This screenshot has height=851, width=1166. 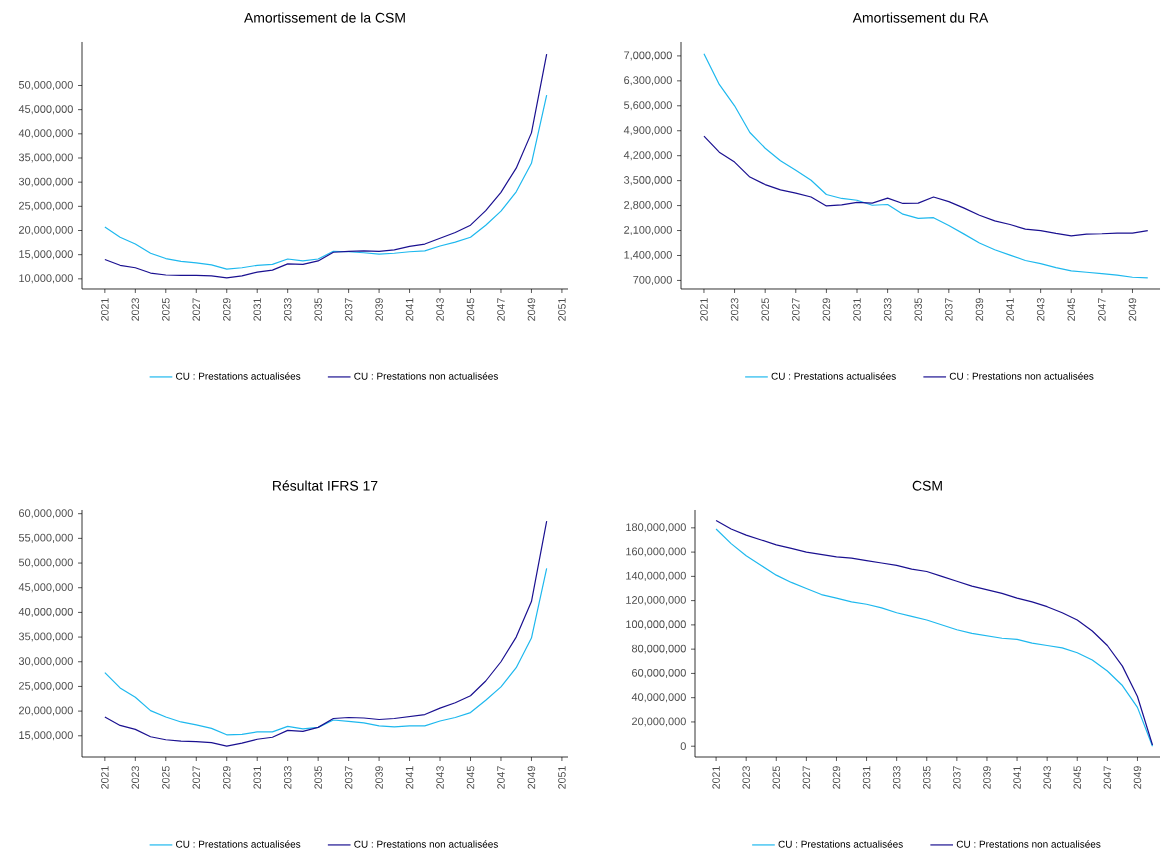 I want to click on chart-title: Amortissement du RA, so click(x=920, y=17).